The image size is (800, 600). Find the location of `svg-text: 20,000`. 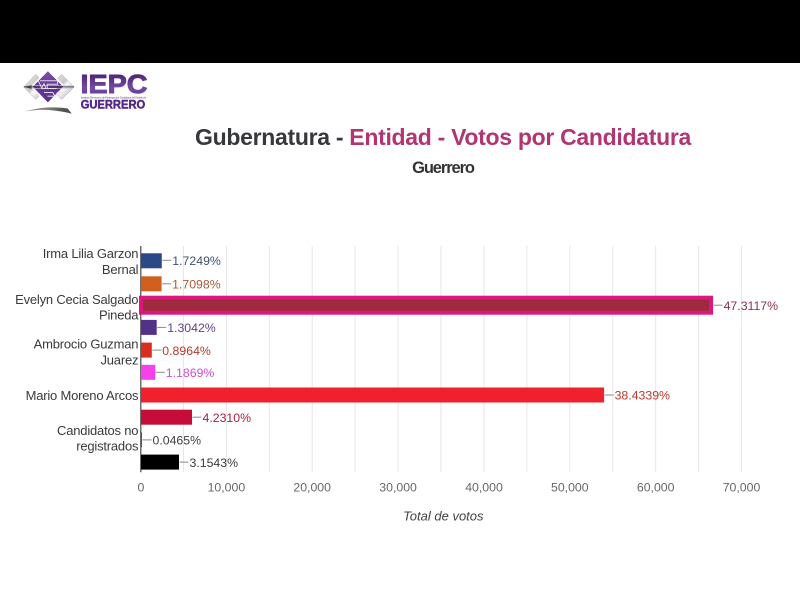

svg-text: 20,000 is located at coordinates (312, 488).